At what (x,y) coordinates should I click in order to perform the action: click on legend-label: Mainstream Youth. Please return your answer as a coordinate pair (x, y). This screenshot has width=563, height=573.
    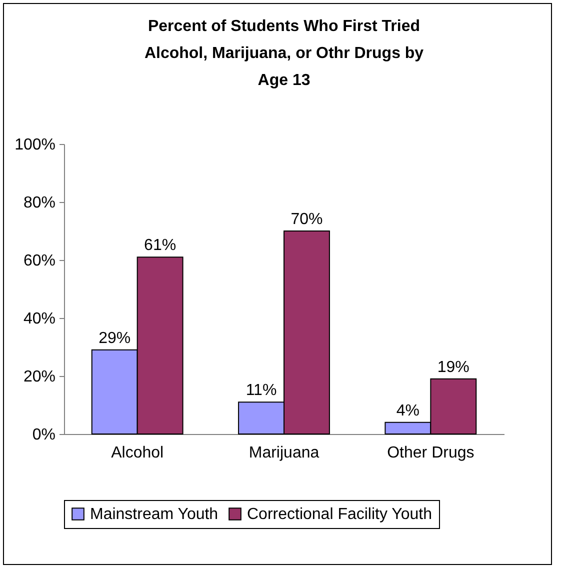
    Looking at the image, I should click on (154, 514).